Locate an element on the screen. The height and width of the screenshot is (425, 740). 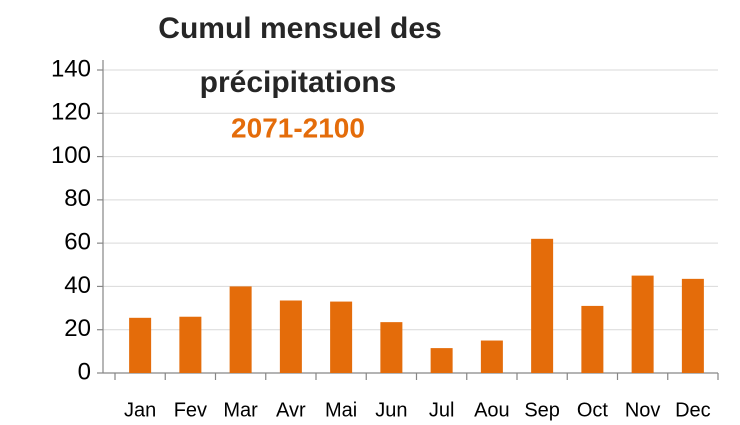
x-tick-label: Mar is located at coordinates (240, 410).